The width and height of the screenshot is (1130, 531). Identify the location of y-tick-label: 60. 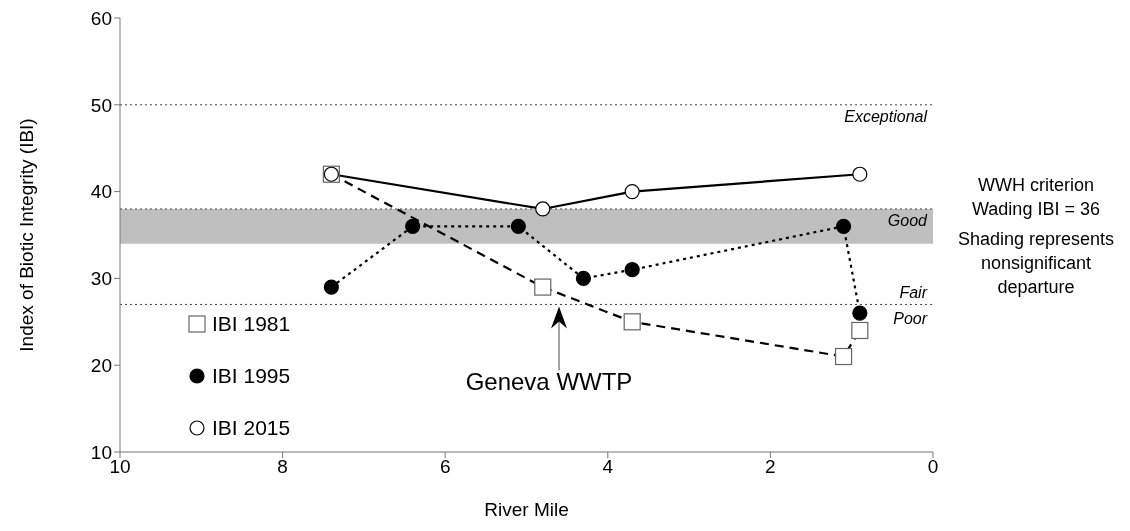
(101, 18).